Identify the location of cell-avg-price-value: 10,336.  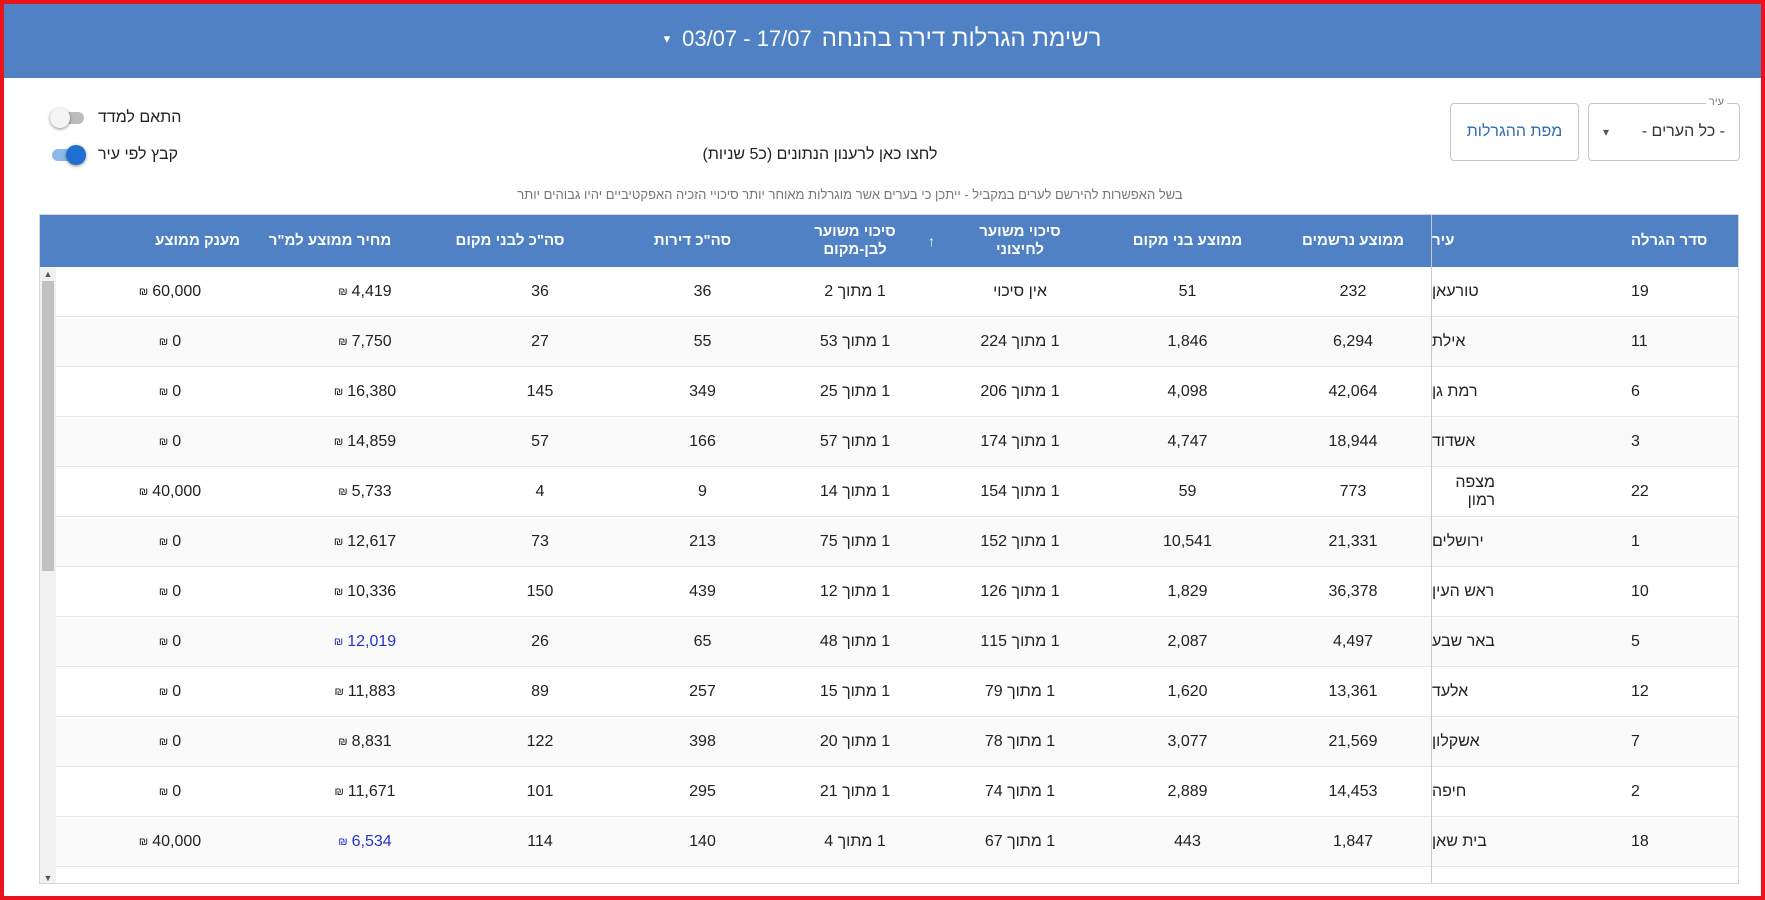
(372, 591).